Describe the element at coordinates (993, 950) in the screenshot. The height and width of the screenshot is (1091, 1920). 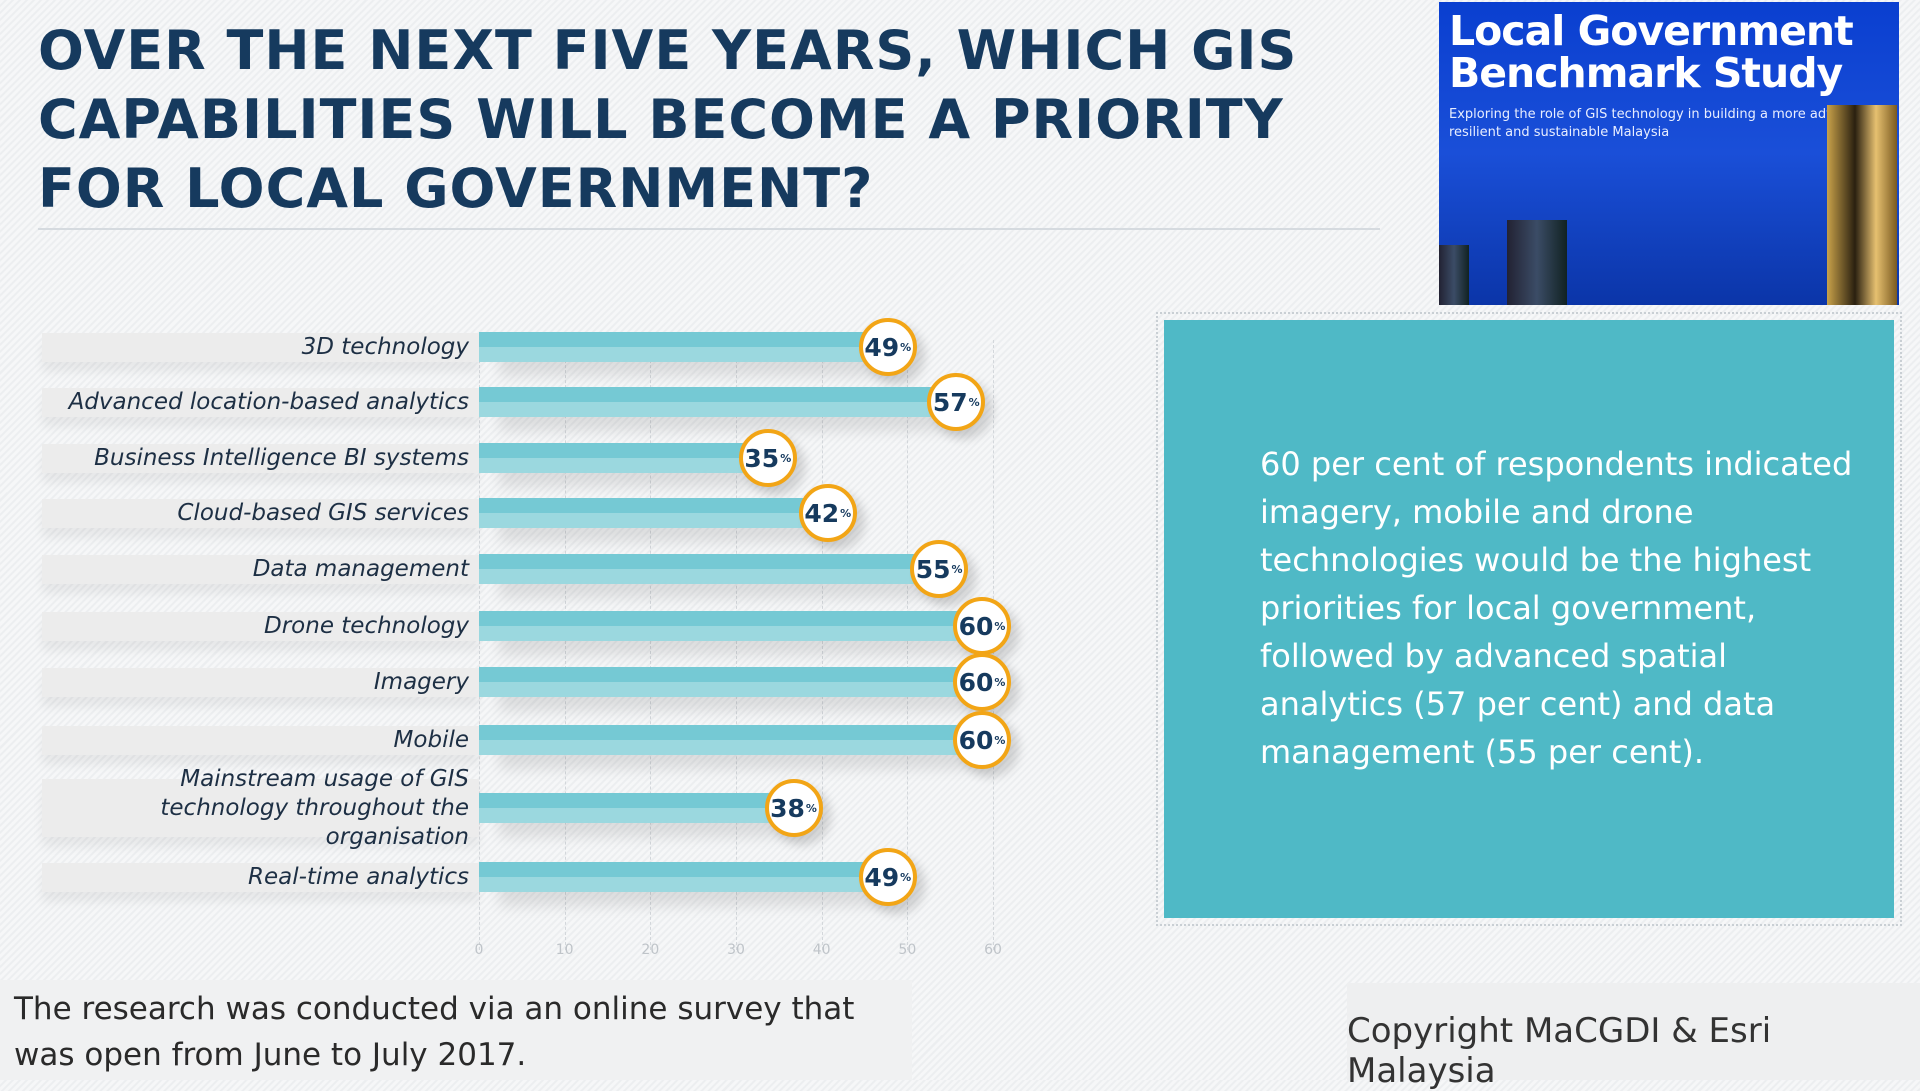
I see `x-tick-label: 60` at that location.